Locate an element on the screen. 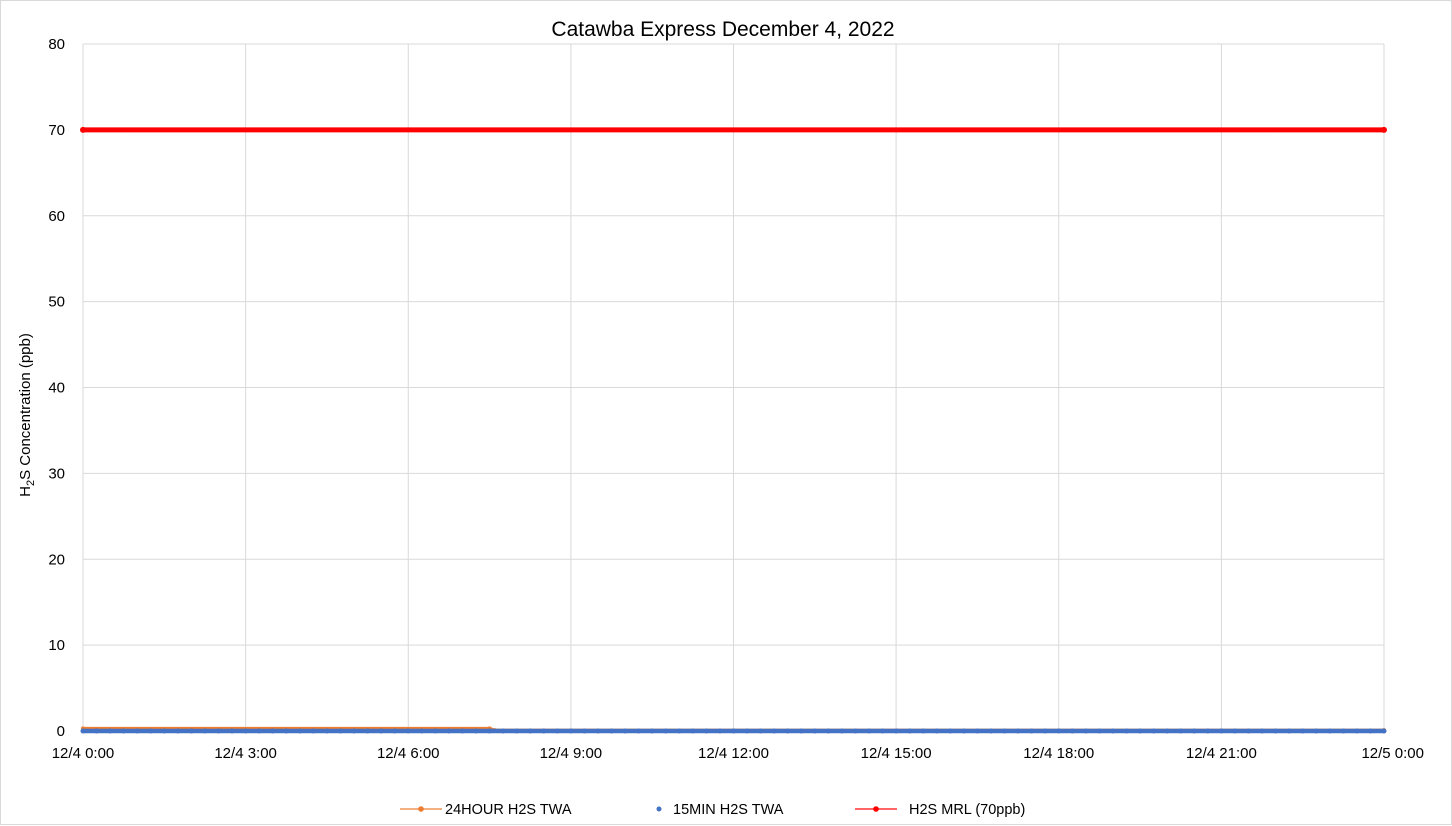  y-axis-title-main: H is located at coordinates (25, 491).